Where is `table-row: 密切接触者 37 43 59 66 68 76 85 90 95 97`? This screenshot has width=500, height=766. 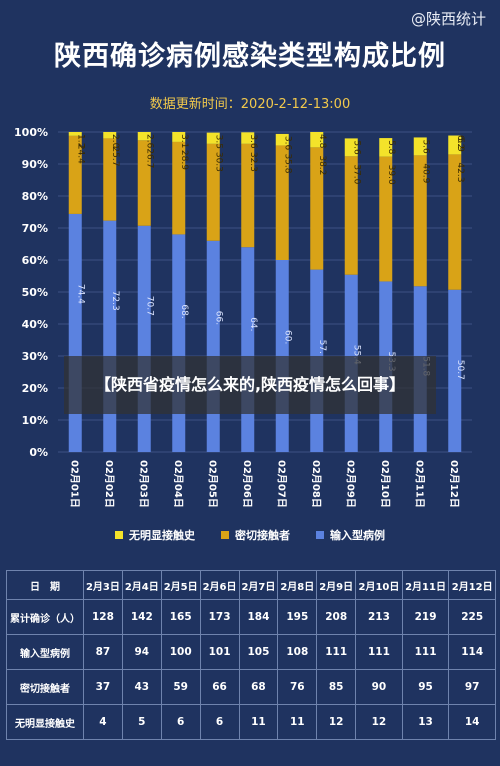 table-row: 密切接触者 37 43 59 66 68 76 85 90 95 97 is located at coordinates (251, 687).